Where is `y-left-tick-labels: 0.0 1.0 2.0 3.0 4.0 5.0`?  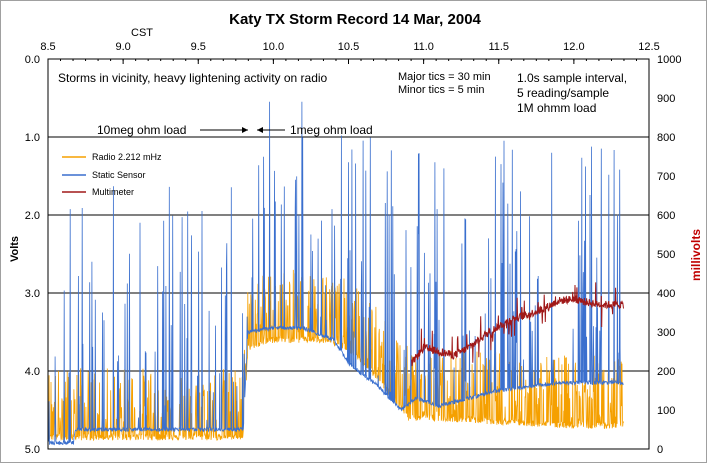 y-left-tick-labels: 0.0 1.0 2.0 3.0 4.0 5.0 is located at coordinates (32, 255).